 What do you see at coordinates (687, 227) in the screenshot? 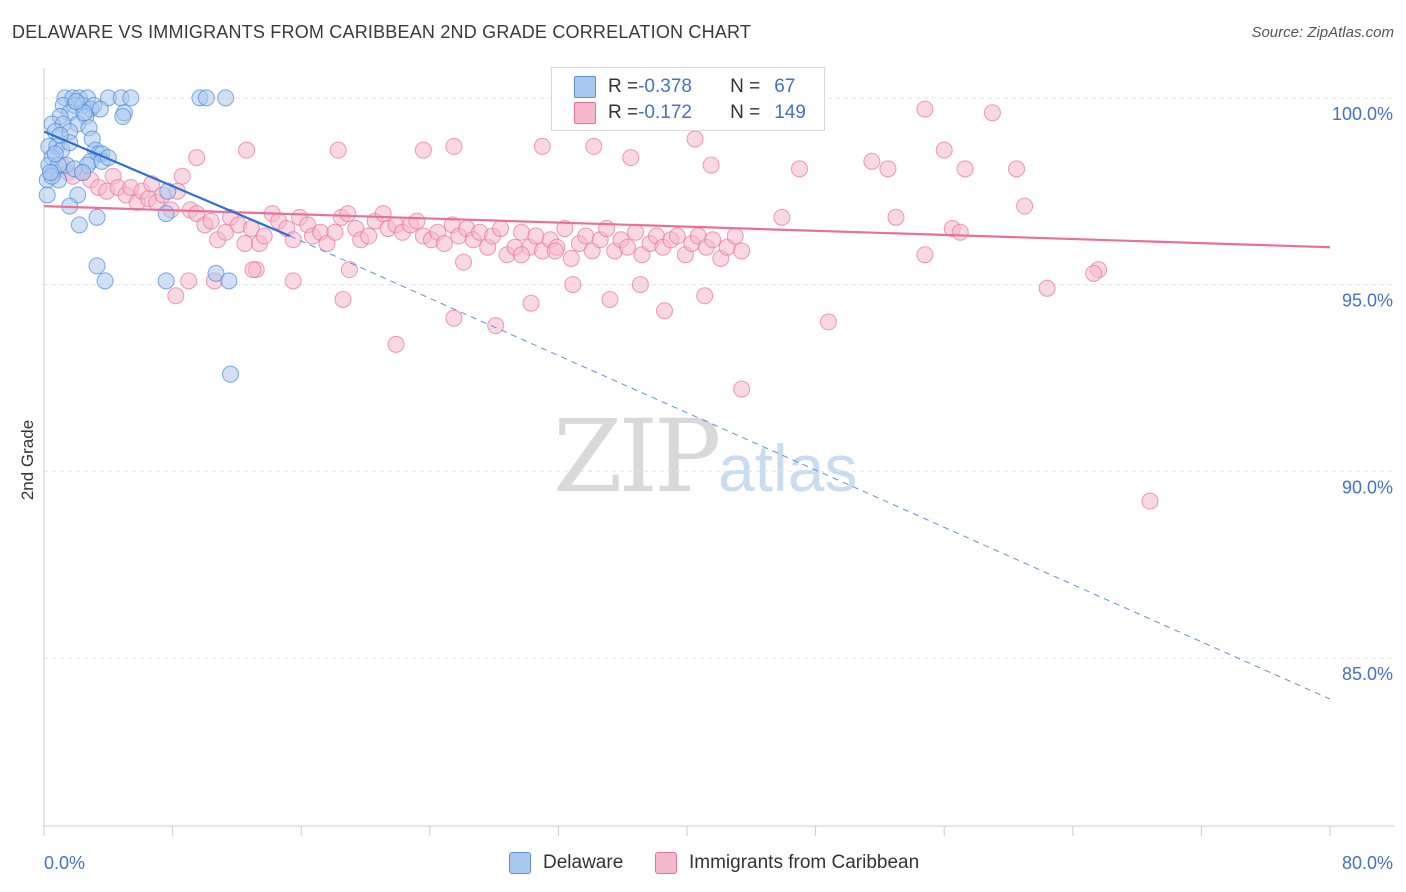
I see `caribbean-trend-line` at bounding box center [687, 227].